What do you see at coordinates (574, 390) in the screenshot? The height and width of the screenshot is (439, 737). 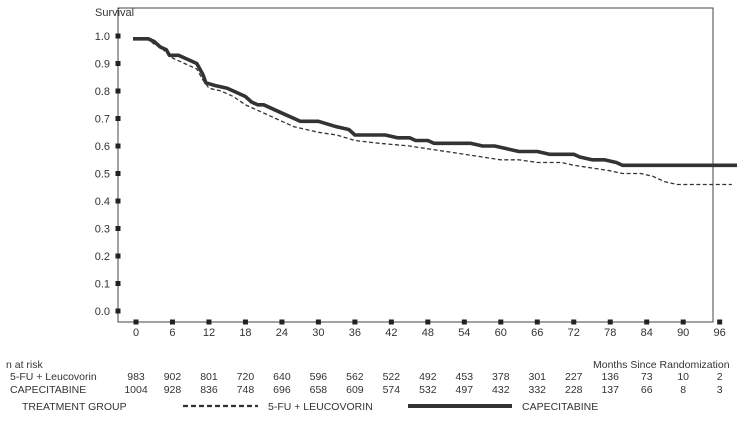 I see `at-risk-value: 228` at bounding box center [574, 390].